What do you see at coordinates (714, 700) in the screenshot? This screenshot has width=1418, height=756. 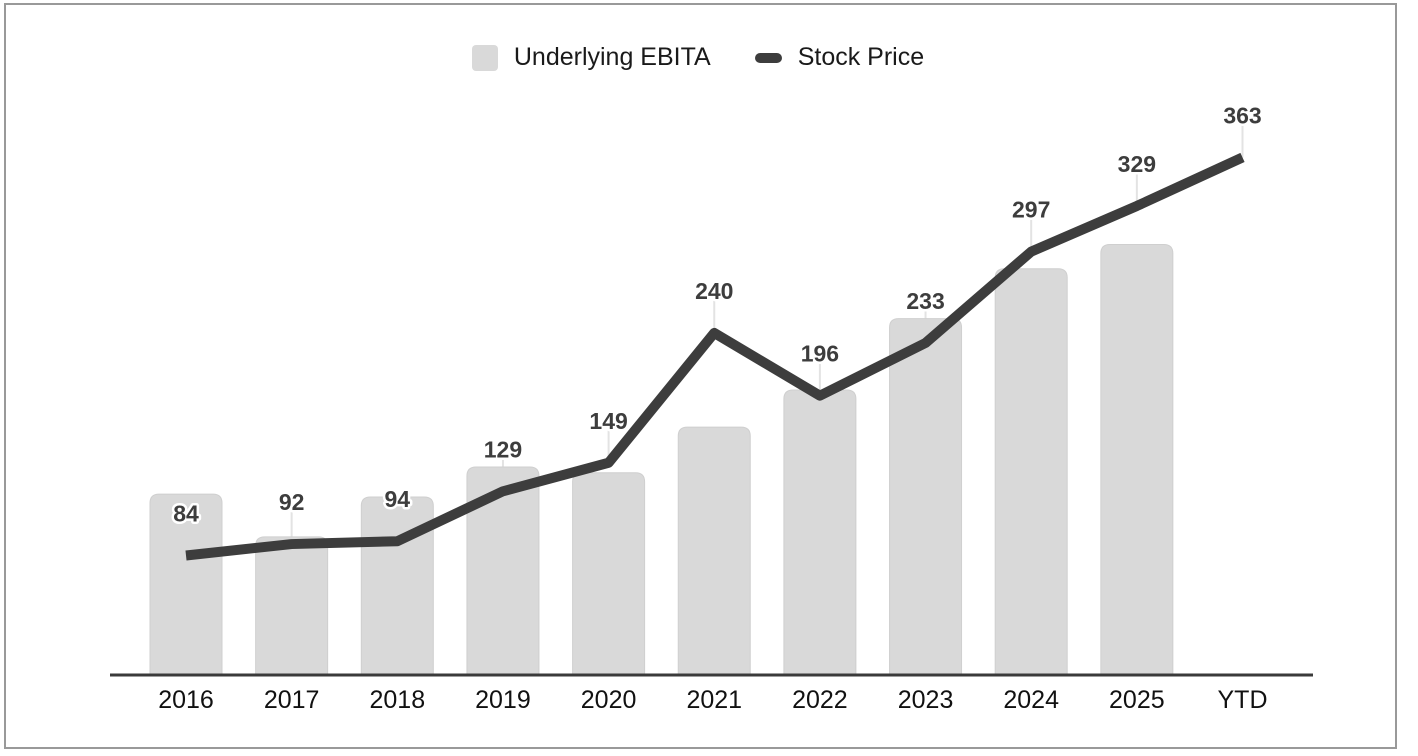 I see `x-axis-label-2021: 2021` at bounding box center [714, 700].